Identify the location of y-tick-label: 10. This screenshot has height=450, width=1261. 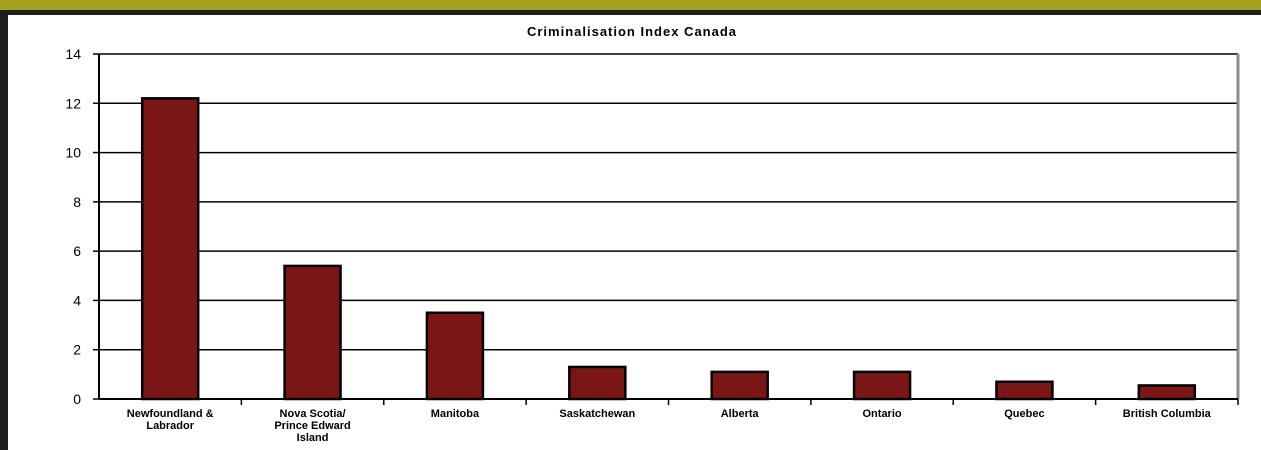
(73, 153).